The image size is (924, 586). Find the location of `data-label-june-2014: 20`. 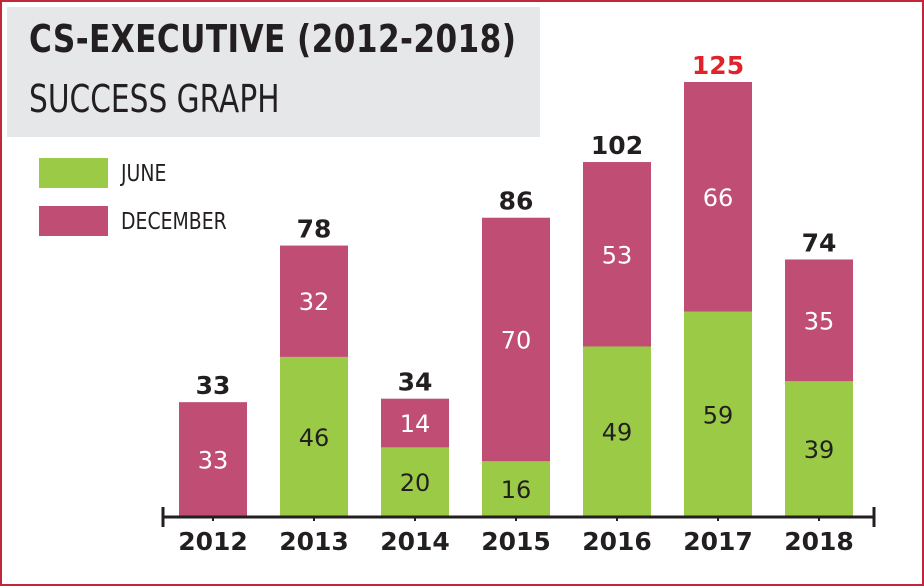

data-label-june-2014: 20 is located at coordinates (415, 483).